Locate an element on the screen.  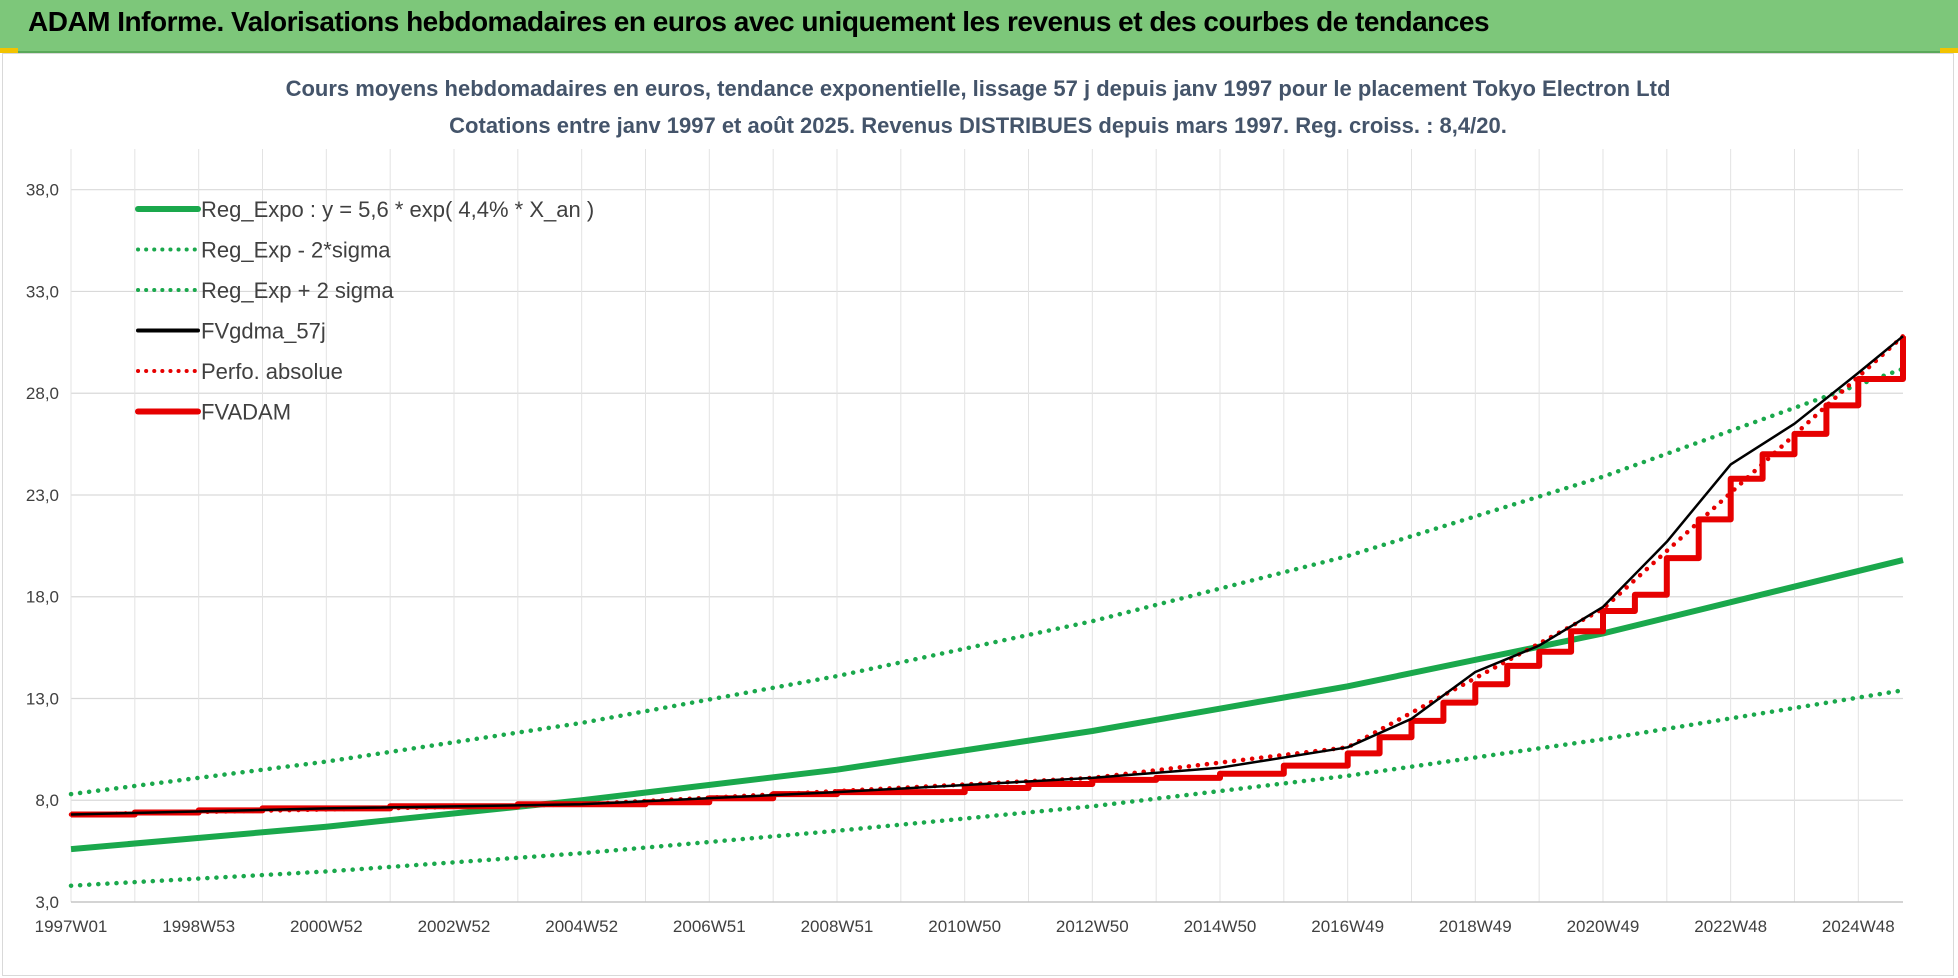
x-tick-label: 2016W49 is located at coordinates (1347, 926).